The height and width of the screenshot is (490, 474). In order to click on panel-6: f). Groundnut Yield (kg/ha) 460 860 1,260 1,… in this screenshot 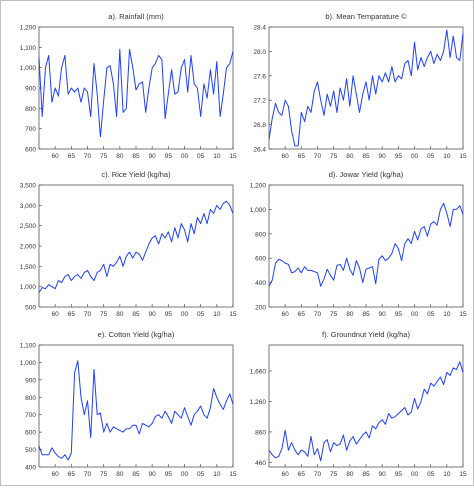, I will do `click(358, 404)`.